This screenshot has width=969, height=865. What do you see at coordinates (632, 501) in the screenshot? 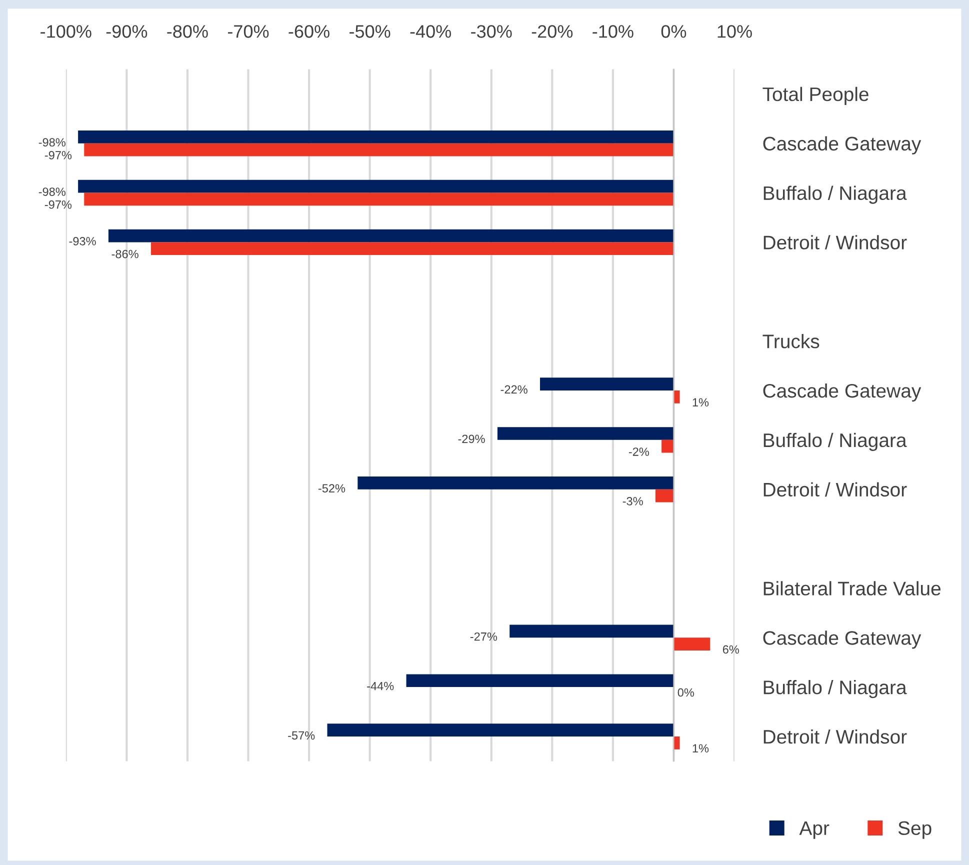
I see `data-label: -3%` at bounding box center [632, 501].